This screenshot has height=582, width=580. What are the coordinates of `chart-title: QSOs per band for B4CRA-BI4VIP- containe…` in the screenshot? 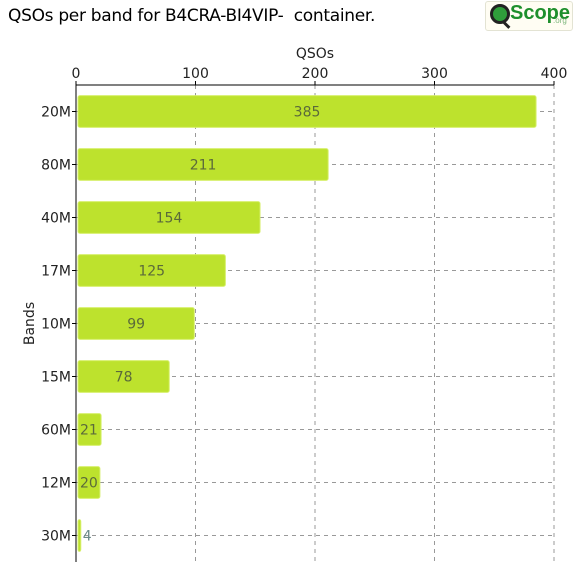 It's located at (192, 16).